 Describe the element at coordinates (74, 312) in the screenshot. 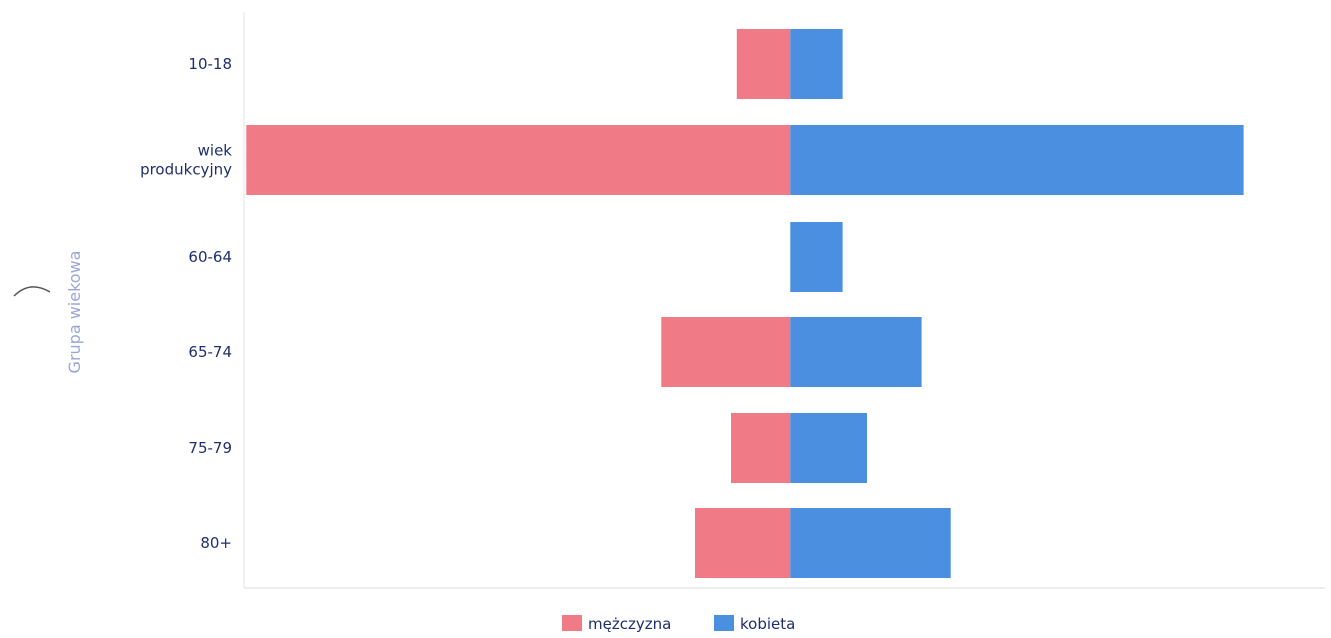

I see `y-axis-title: Grupa wiekowa` at that location.